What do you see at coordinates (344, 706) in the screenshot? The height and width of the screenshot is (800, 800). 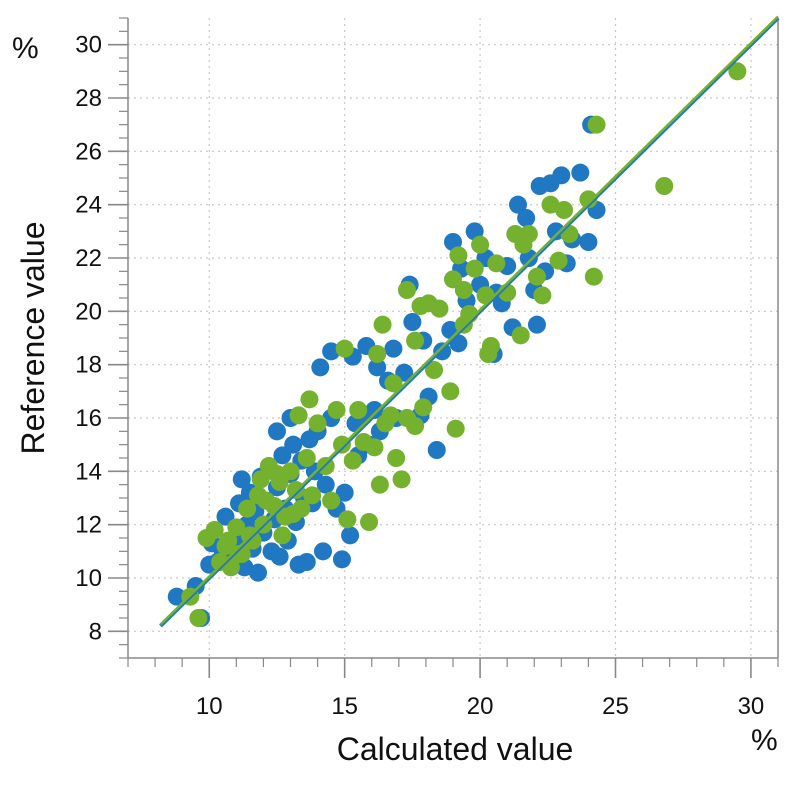 I see `x-tick-label: 15` at bounding box center [344, 706].